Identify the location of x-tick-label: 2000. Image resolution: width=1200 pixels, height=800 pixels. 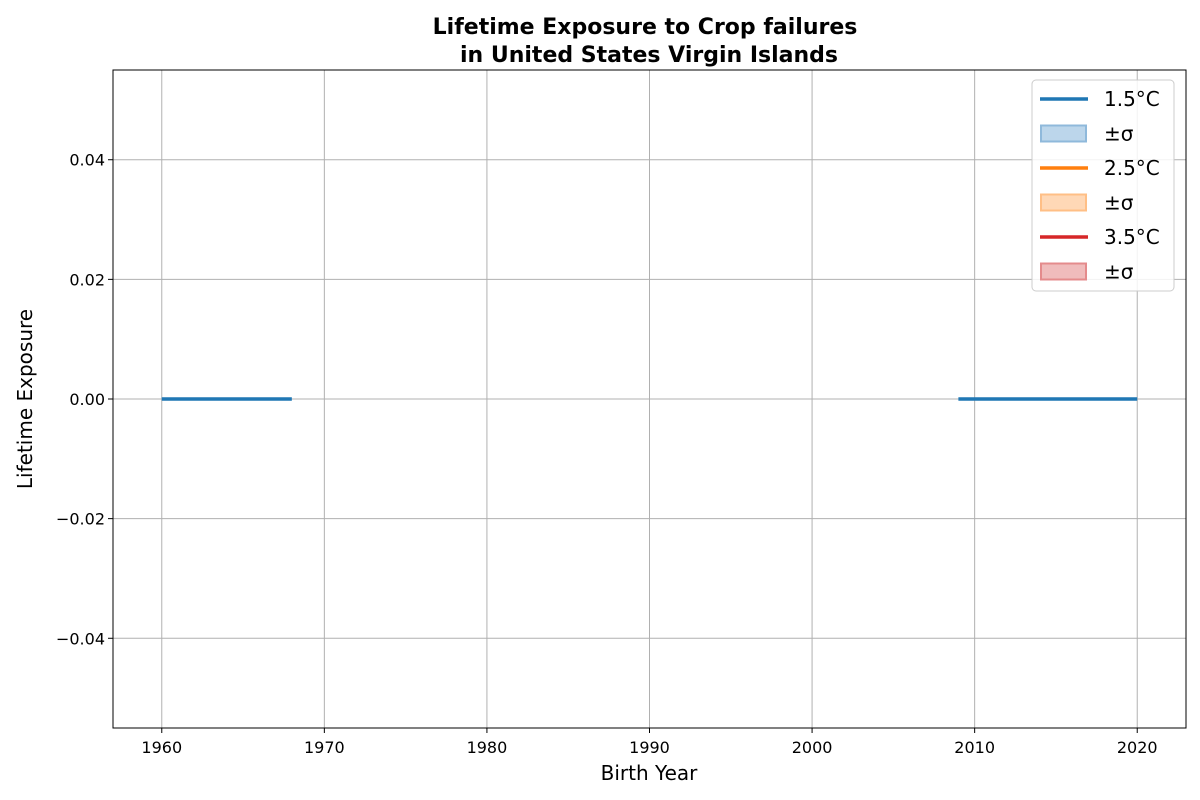
(812, 747).